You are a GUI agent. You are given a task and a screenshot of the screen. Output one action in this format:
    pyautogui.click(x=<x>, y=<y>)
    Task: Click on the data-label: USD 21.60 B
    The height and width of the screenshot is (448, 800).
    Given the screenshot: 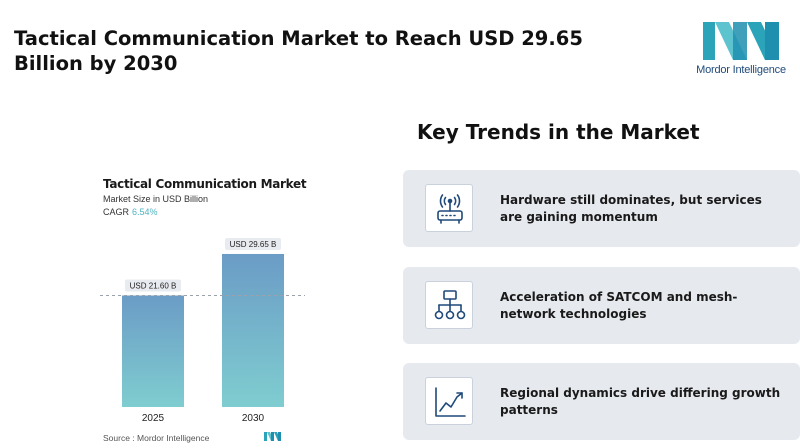 What is the action you would take?
    pyautogui.click(x=153, y=286)
    